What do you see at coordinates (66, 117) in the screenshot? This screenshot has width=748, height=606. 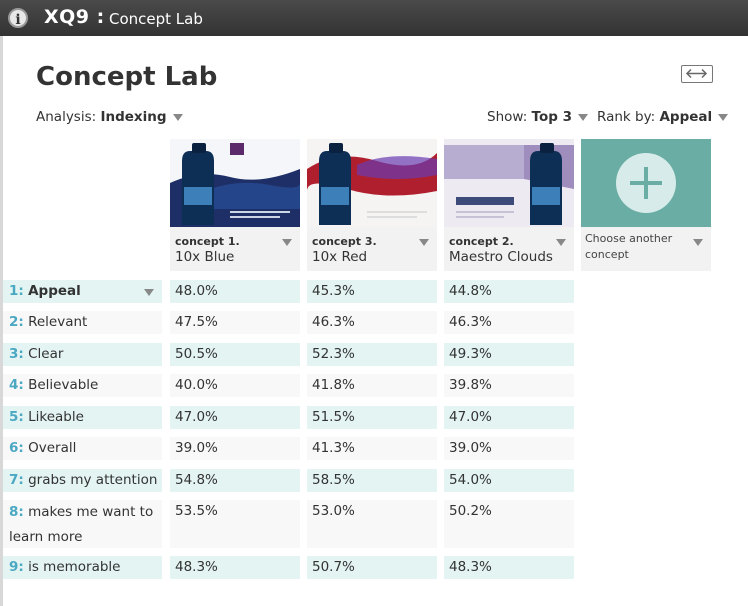 I see `analysis-label: Analysis:` at bounding box center [66, 117].